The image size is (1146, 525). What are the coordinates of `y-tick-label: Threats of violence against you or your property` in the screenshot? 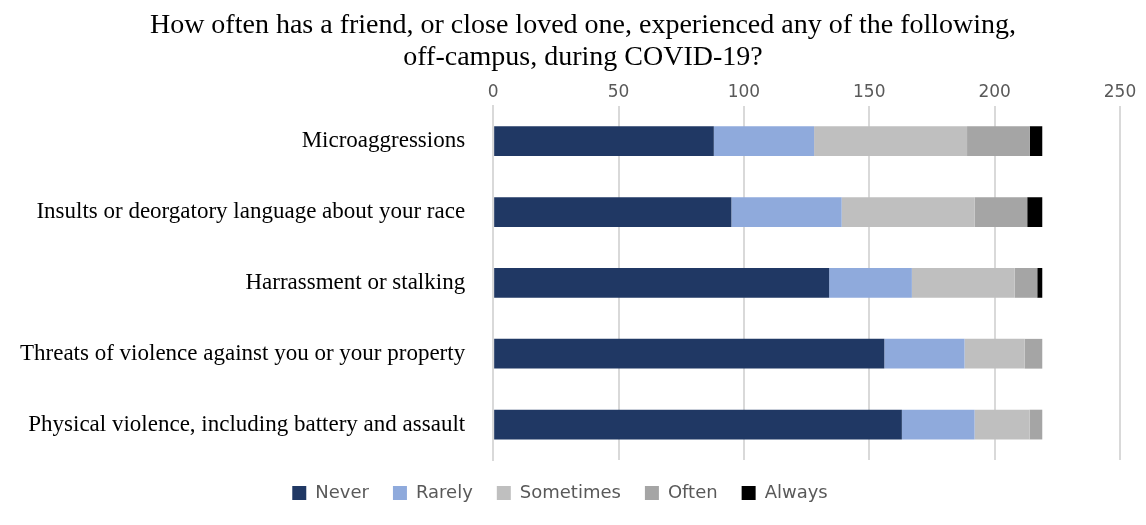 It's located at (242, 352).